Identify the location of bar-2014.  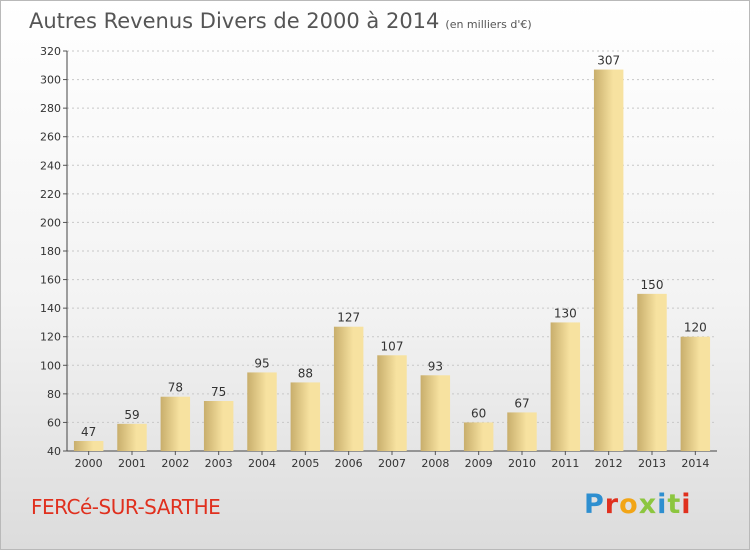
(695, 393).